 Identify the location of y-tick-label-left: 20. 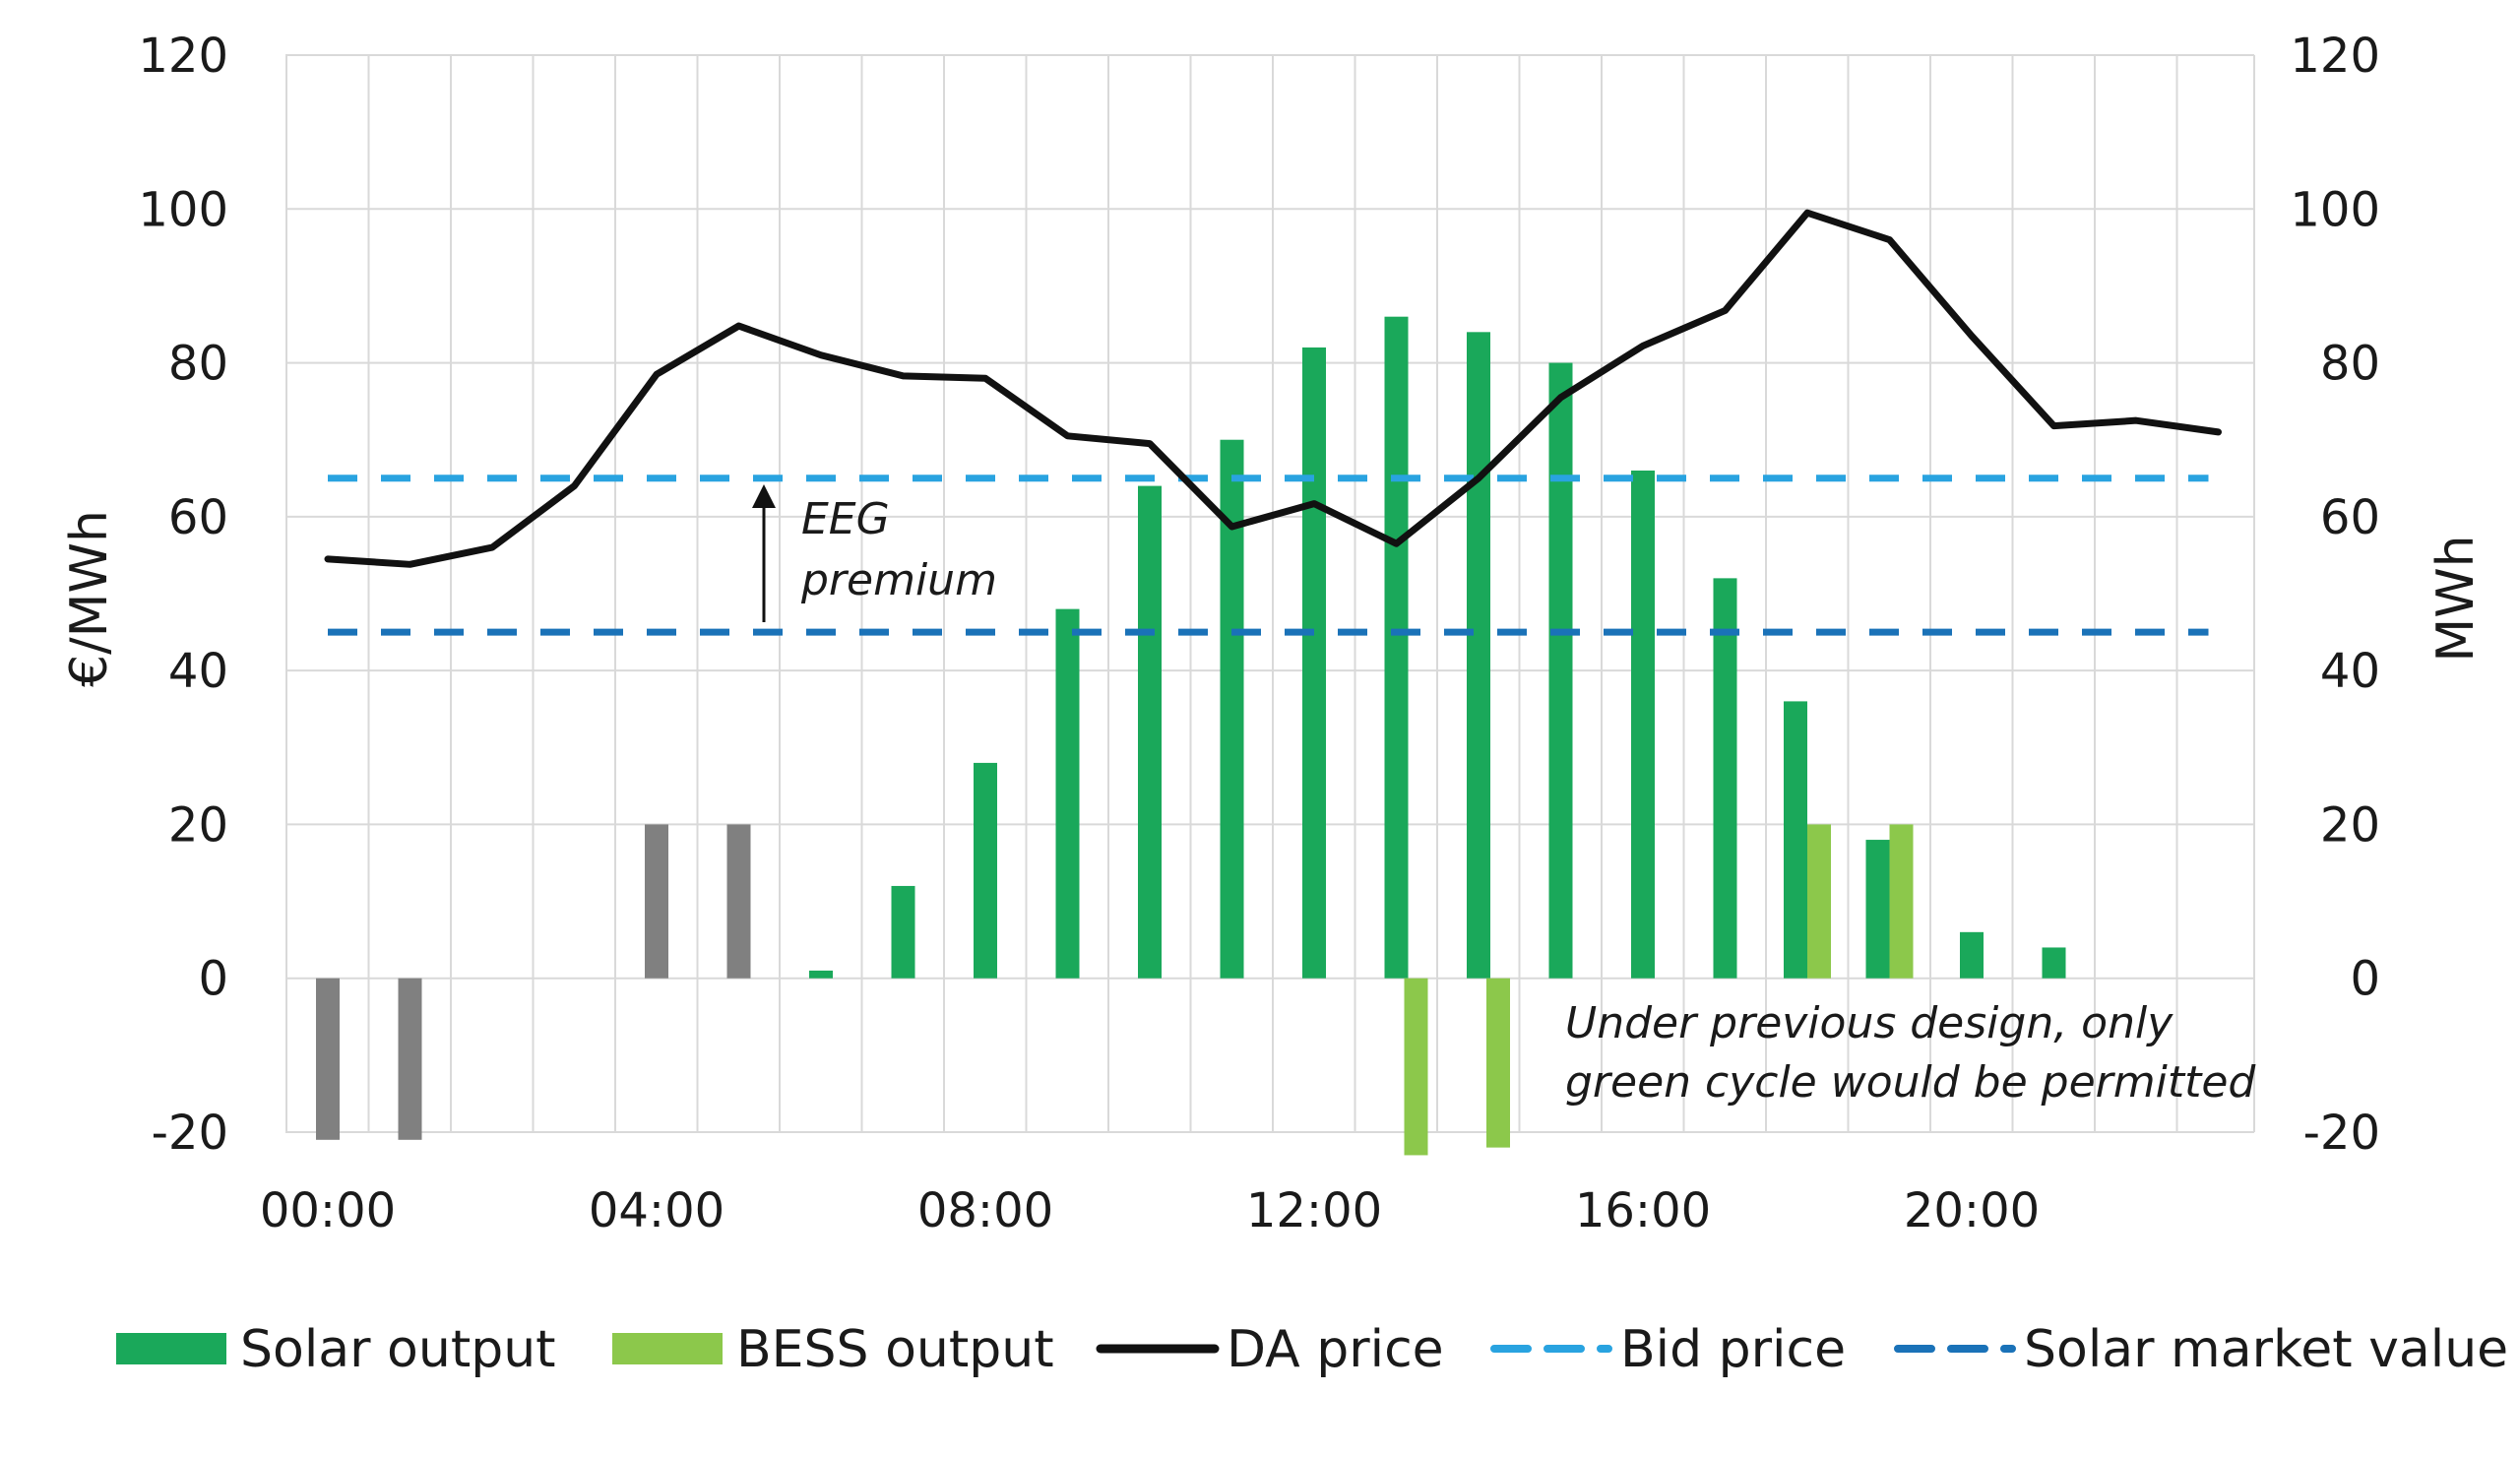
(198, 825).